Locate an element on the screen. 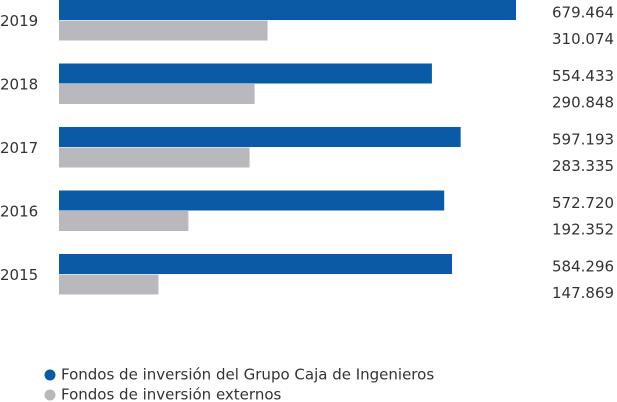  value-label: 147.869 is located at coordinates (583, 293).